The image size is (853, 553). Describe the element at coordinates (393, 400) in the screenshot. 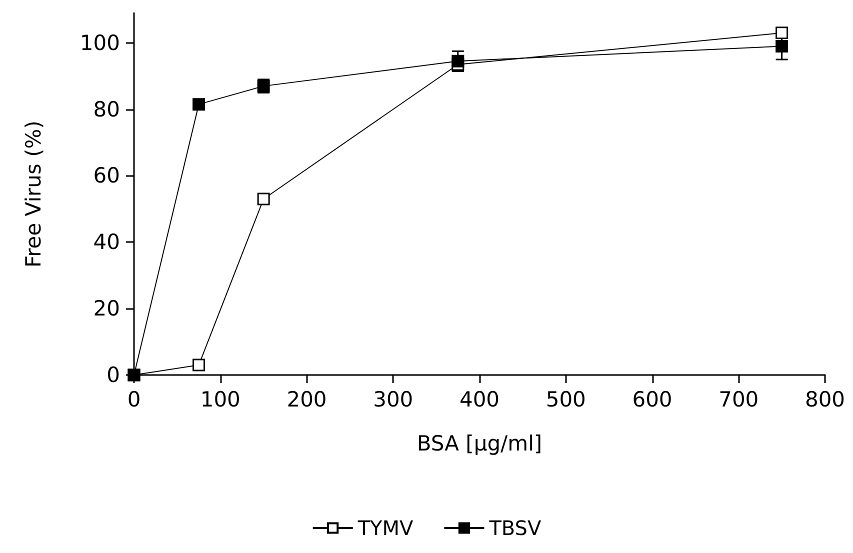

I see `x-tick-label: 300` at that location.